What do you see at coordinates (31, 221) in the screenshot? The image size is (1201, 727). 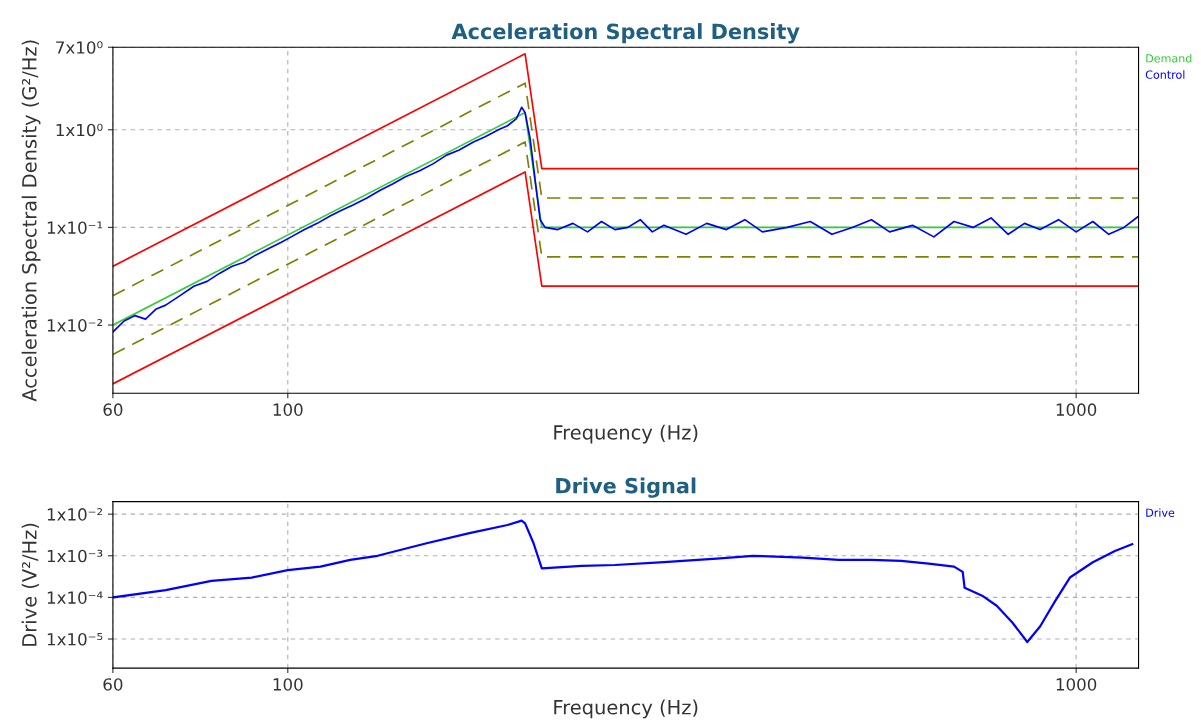 I see `y-axis-title: Acceleration Spectral Density (G²/Hz)` at bounding box center [31, 221].